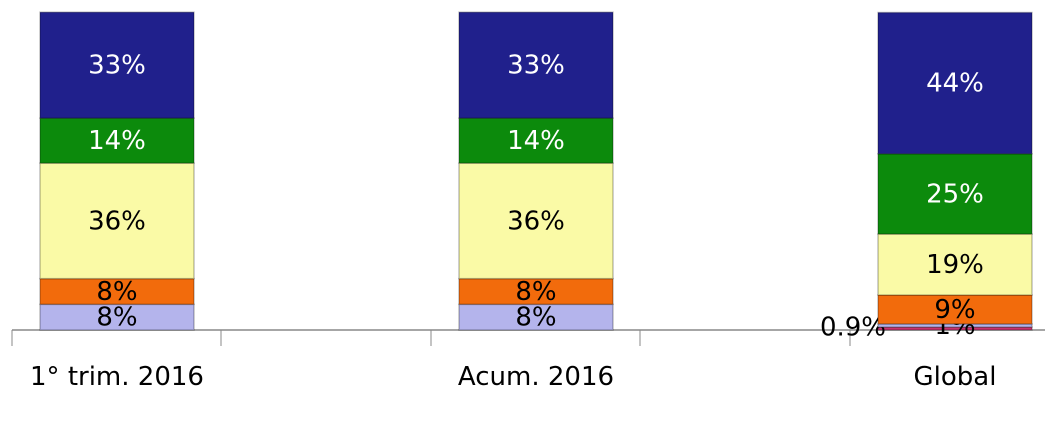 The height and width of the screenshot is (427, 1045). I want to click on x-tick-label: 1° trim. 2016, so click(117, 377).